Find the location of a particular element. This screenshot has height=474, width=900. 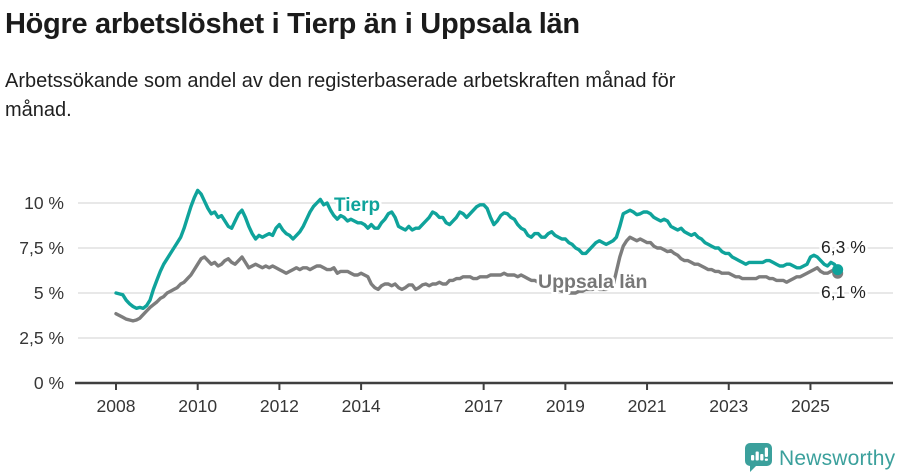

y-axis-tick-label: 2,5 % is located at coordinates (41, 338).